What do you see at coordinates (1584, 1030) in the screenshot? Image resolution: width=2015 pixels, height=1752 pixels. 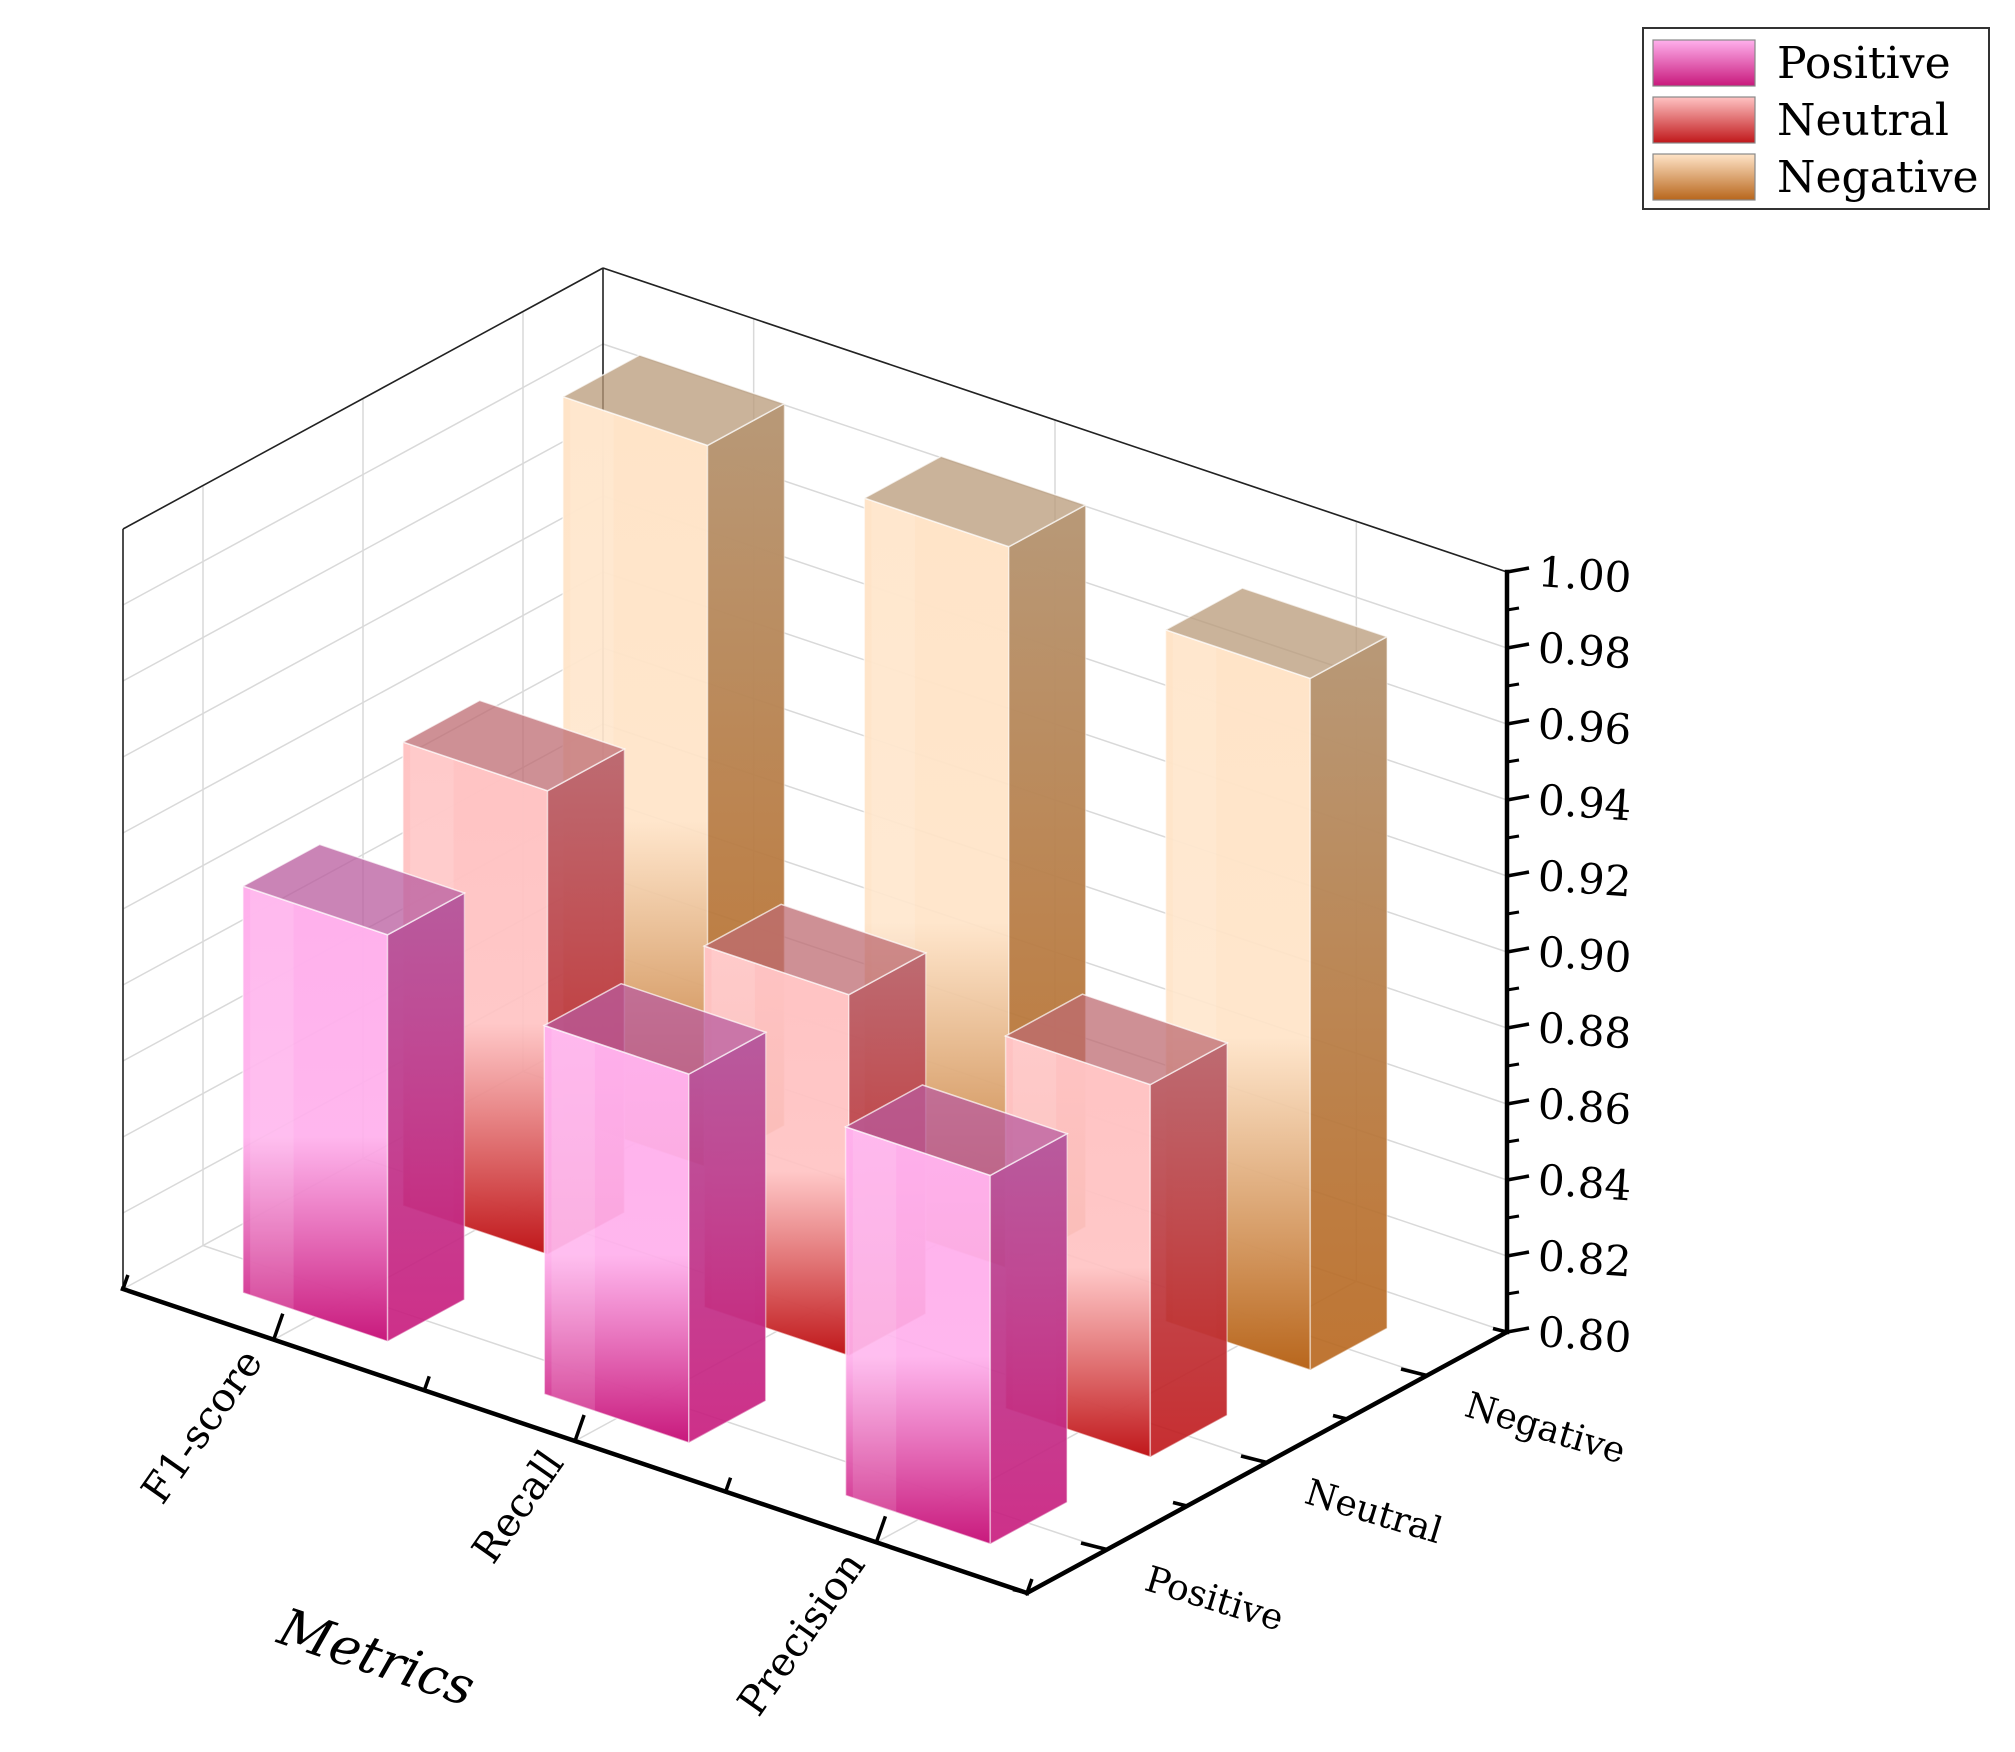 I see `value-tick-label: 0.88` at bounding box center [1584, 1030].